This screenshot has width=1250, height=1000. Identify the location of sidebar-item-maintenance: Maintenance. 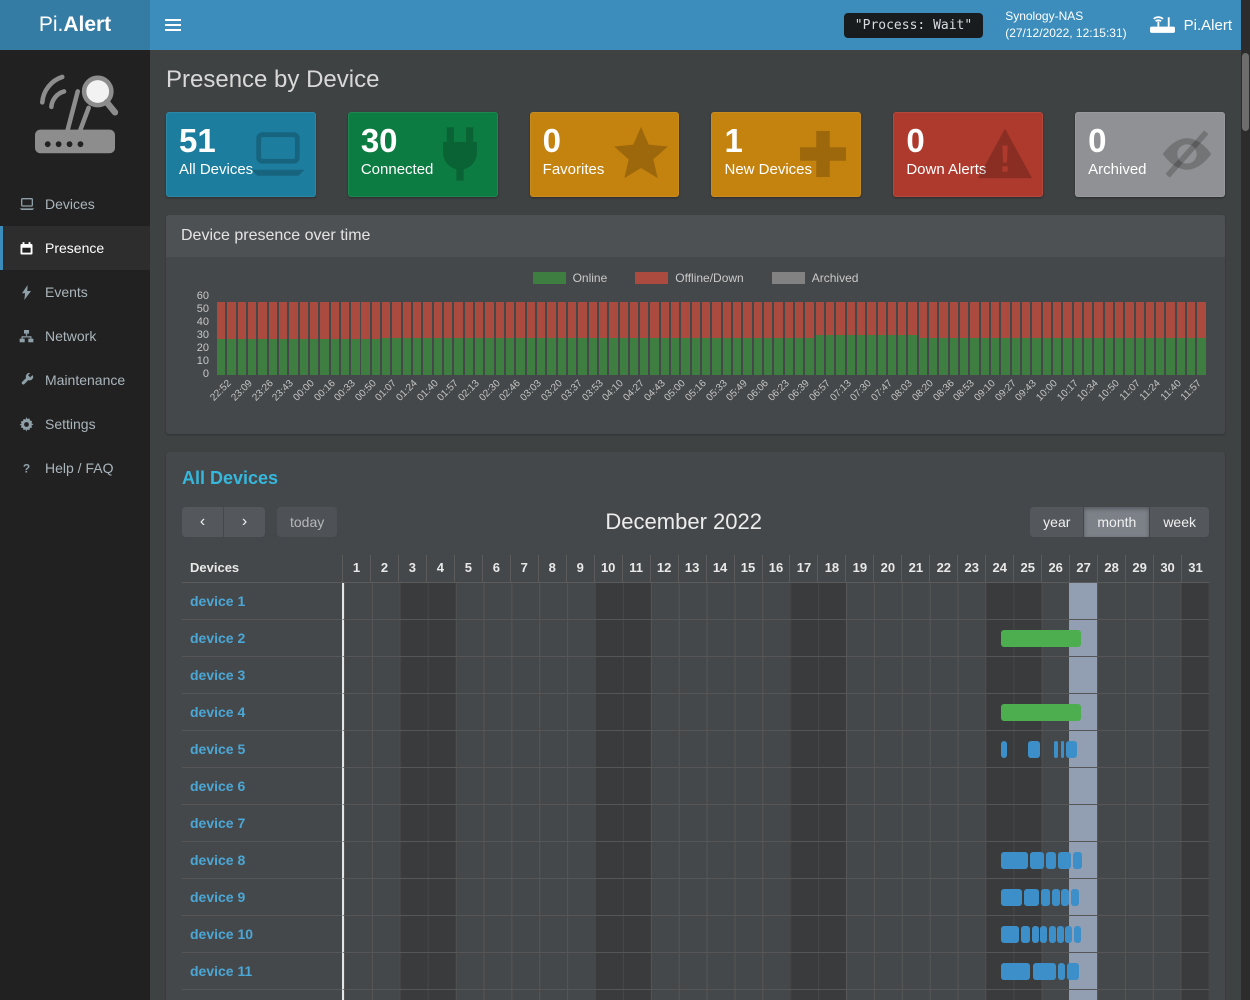
(75, 380).